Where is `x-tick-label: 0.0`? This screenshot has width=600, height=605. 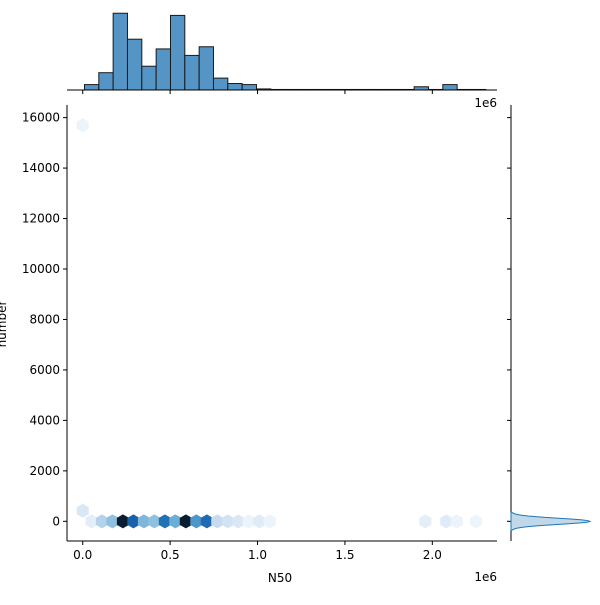
x-tick-label: 0.0 is located at coordinates (82, 555).